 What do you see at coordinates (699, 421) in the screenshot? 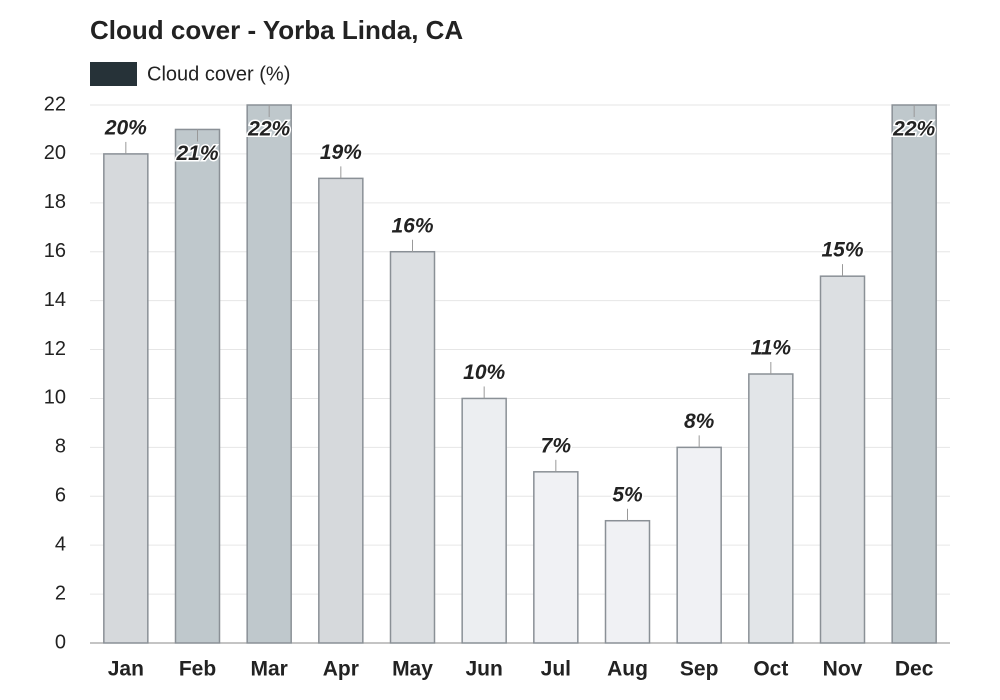
I see `value-label: 8%` at bounding box center [699, 421].